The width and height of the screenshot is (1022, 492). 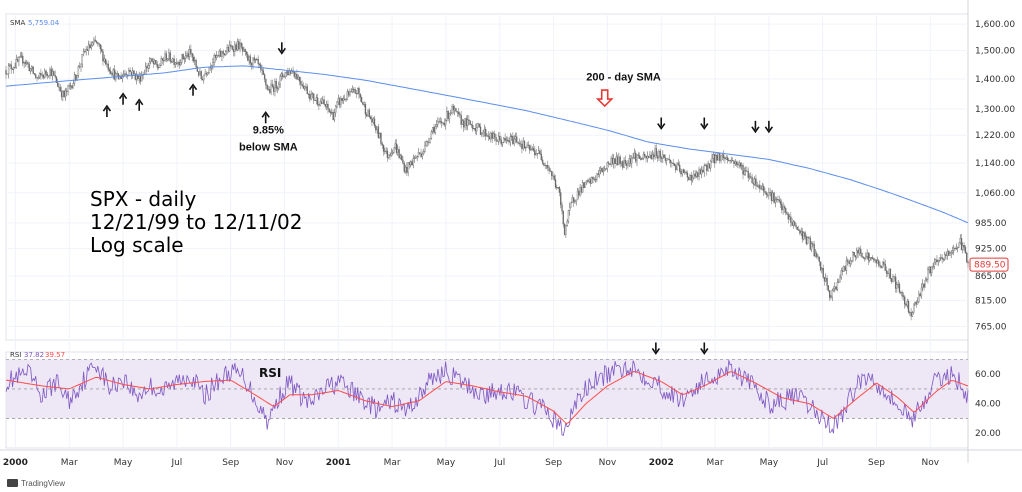 I want to click on down-arrow-icon, so click(x=656, y=348).